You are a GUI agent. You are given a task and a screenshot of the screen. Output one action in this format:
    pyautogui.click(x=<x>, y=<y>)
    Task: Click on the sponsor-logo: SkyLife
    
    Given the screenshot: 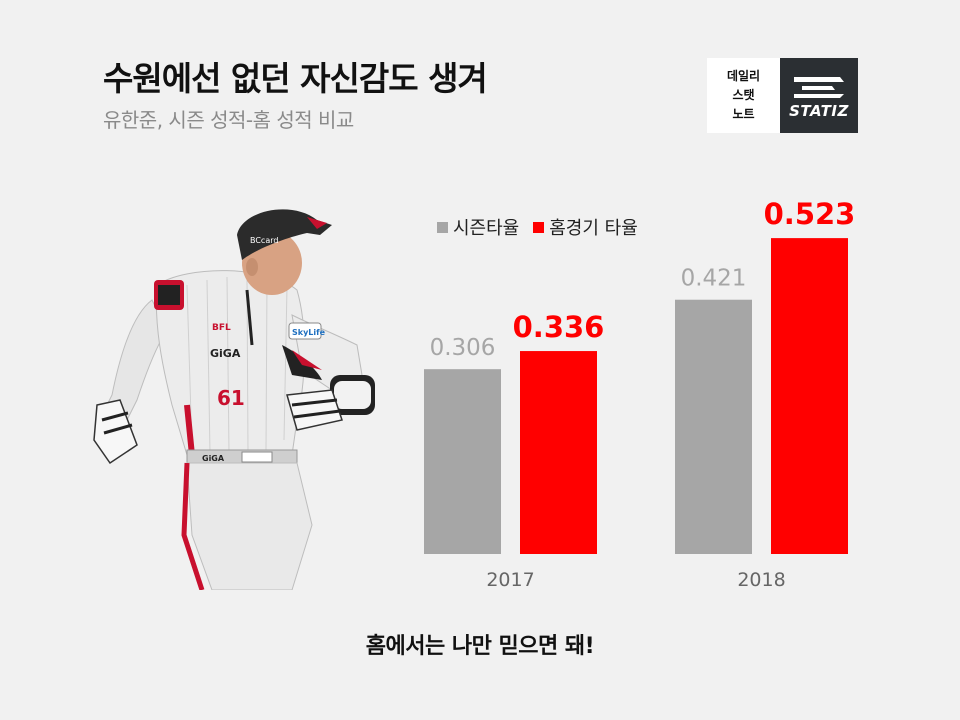 What is the action you would take?
    pyautogui.click(x=309, y=332)
    